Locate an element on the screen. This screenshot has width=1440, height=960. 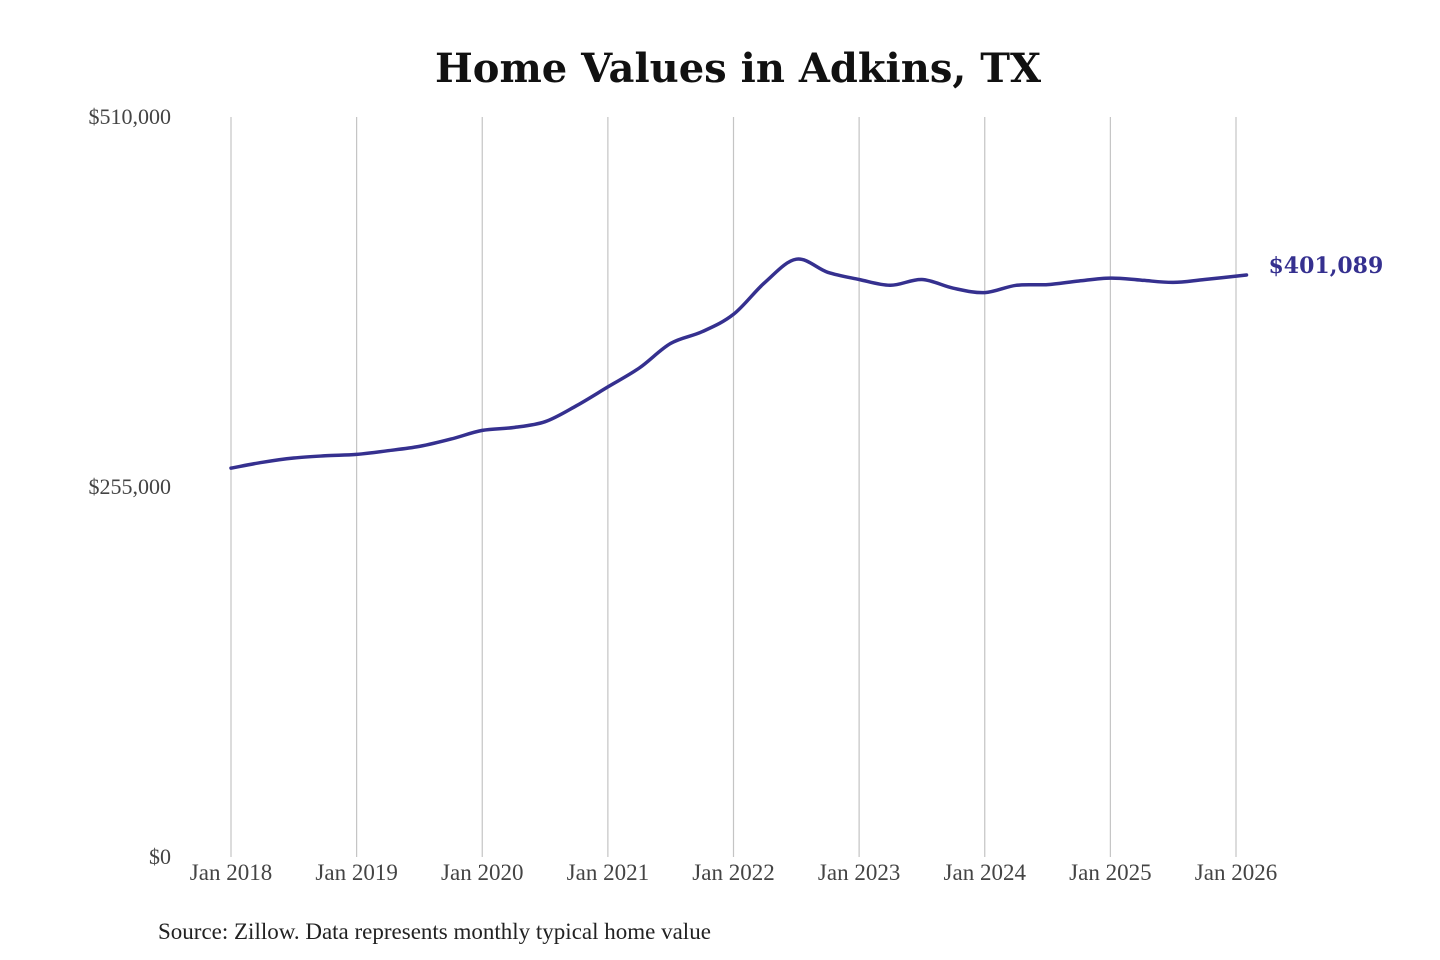
x-tick-label: Jan 2025 is located at coordinates (1110, 872).